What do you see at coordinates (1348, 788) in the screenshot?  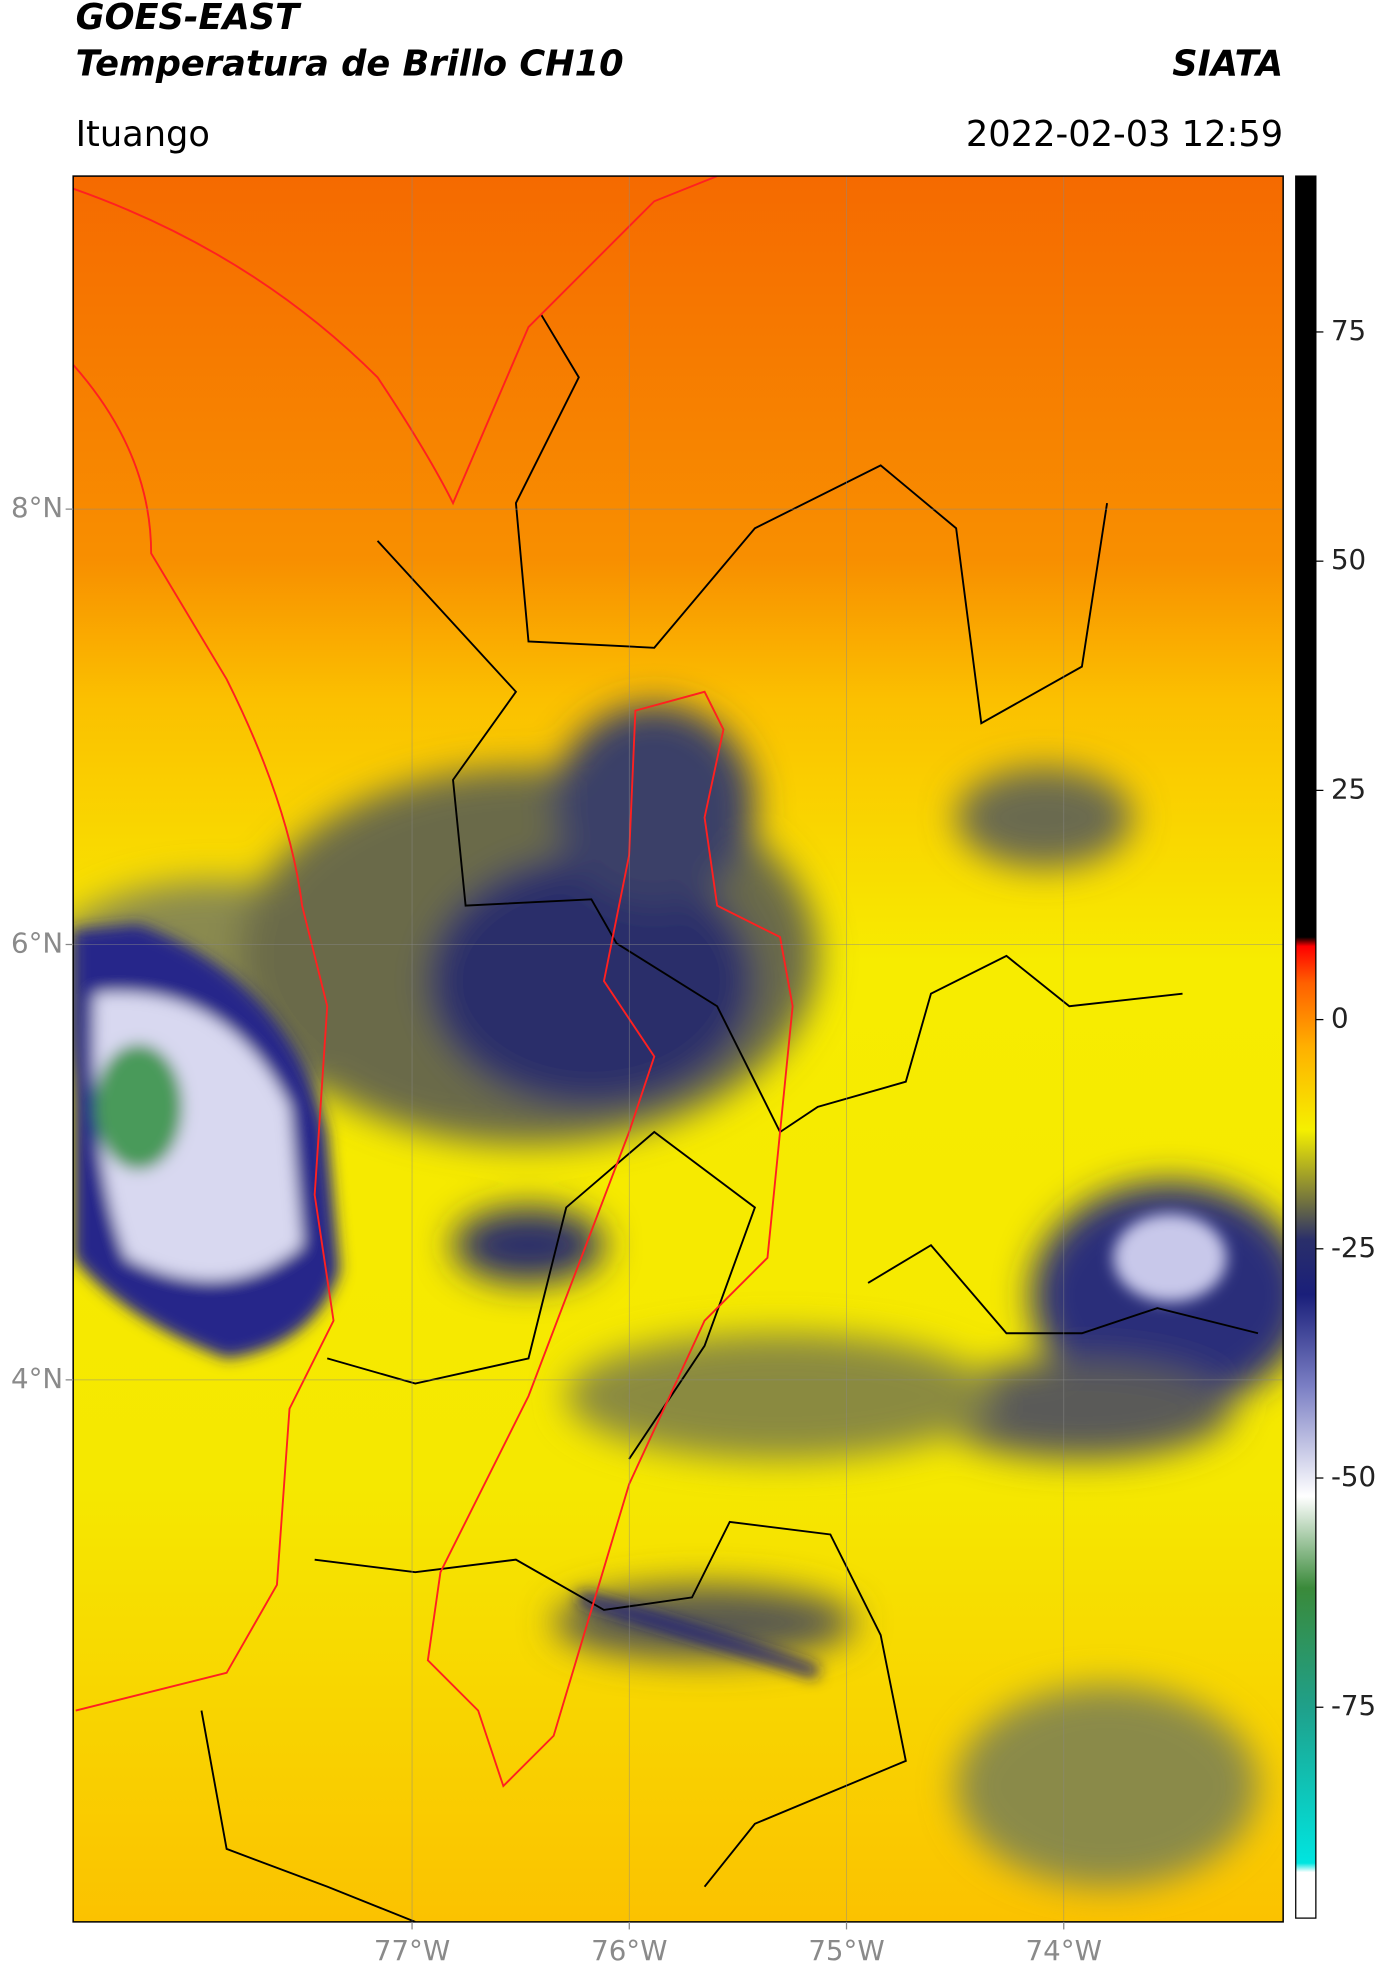 I see `colorbar-tick-label: 25` at bounding box center [1348, 788].